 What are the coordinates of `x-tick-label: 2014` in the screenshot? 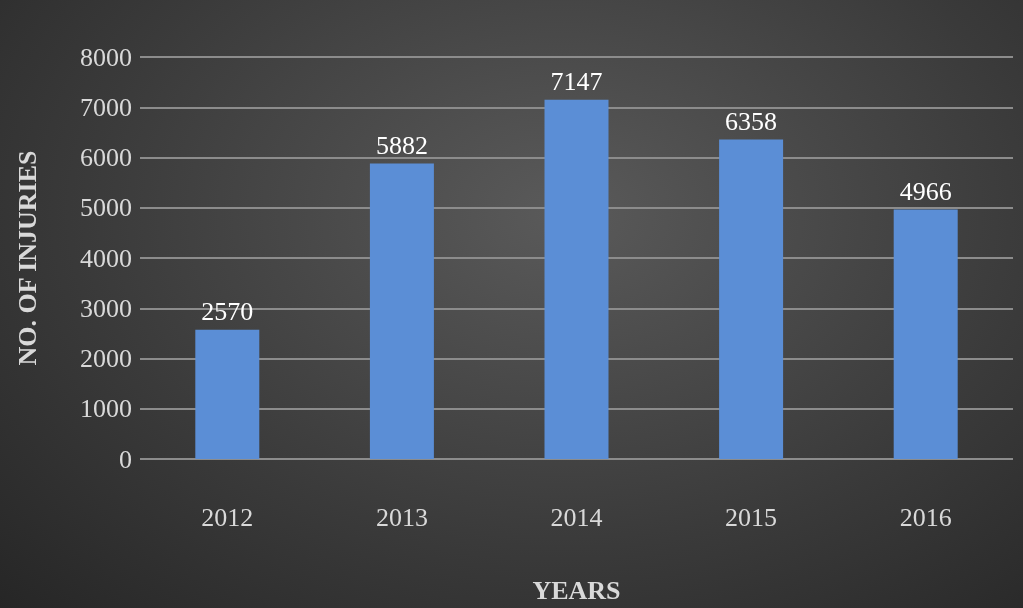 It's located at (576, 517).